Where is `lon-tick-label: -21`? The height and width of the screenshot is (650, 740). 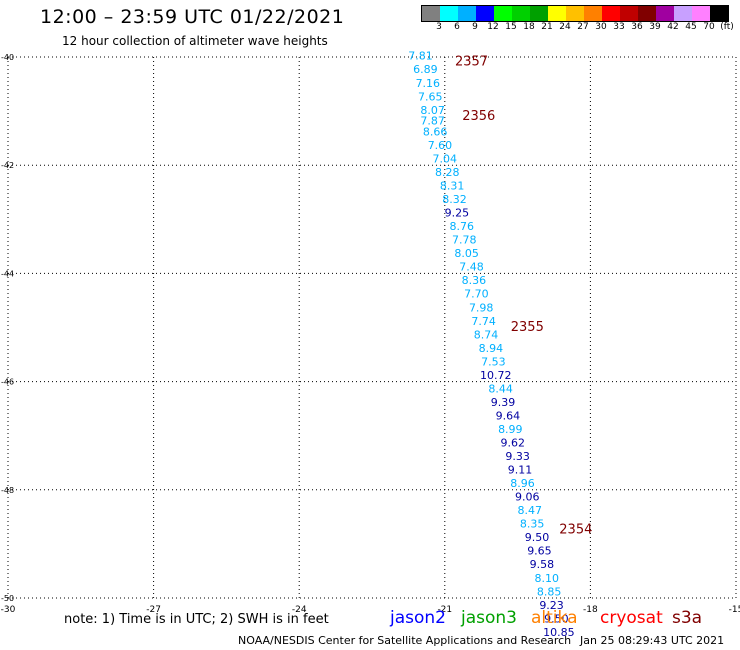
lon-tick-label: -21 is located at coordinates (444, 610).